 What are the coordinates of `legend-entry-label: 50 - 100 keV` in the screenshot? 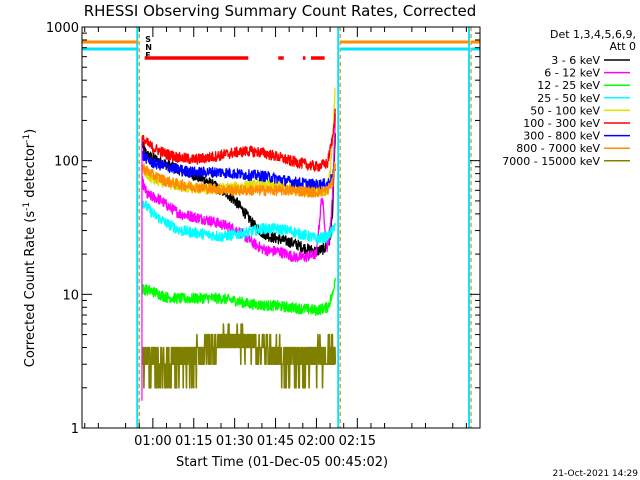 It's located at (565, 110).